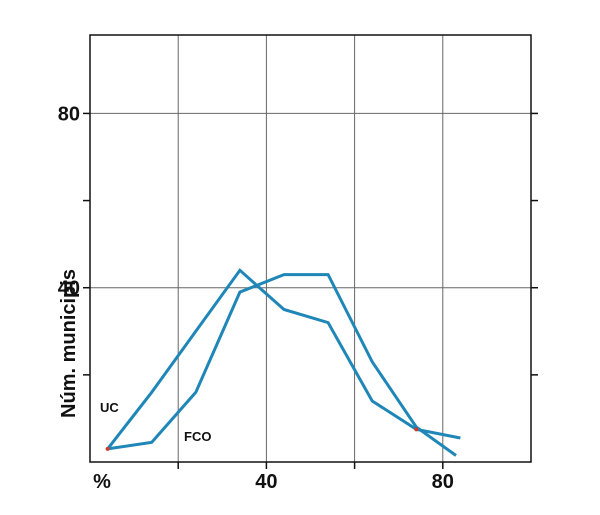 This screenshot has height=515, width=600. I want to click on series-label-fco: FCO, so click(197, 436).